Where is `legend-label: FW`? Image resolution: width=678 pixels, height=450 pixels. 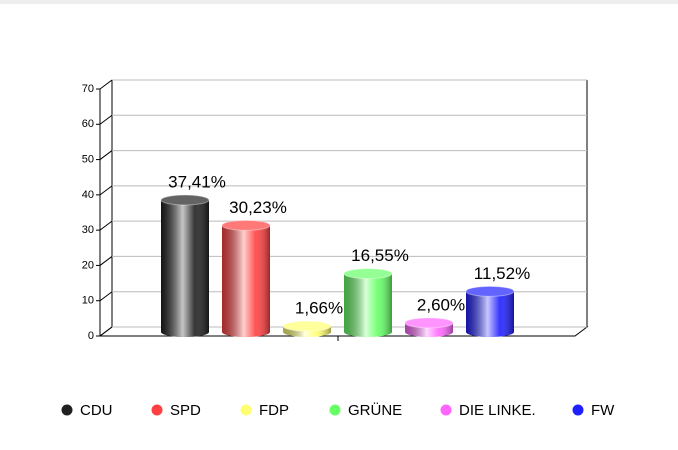
legend-label: FW is located at coordinates (603, 410).